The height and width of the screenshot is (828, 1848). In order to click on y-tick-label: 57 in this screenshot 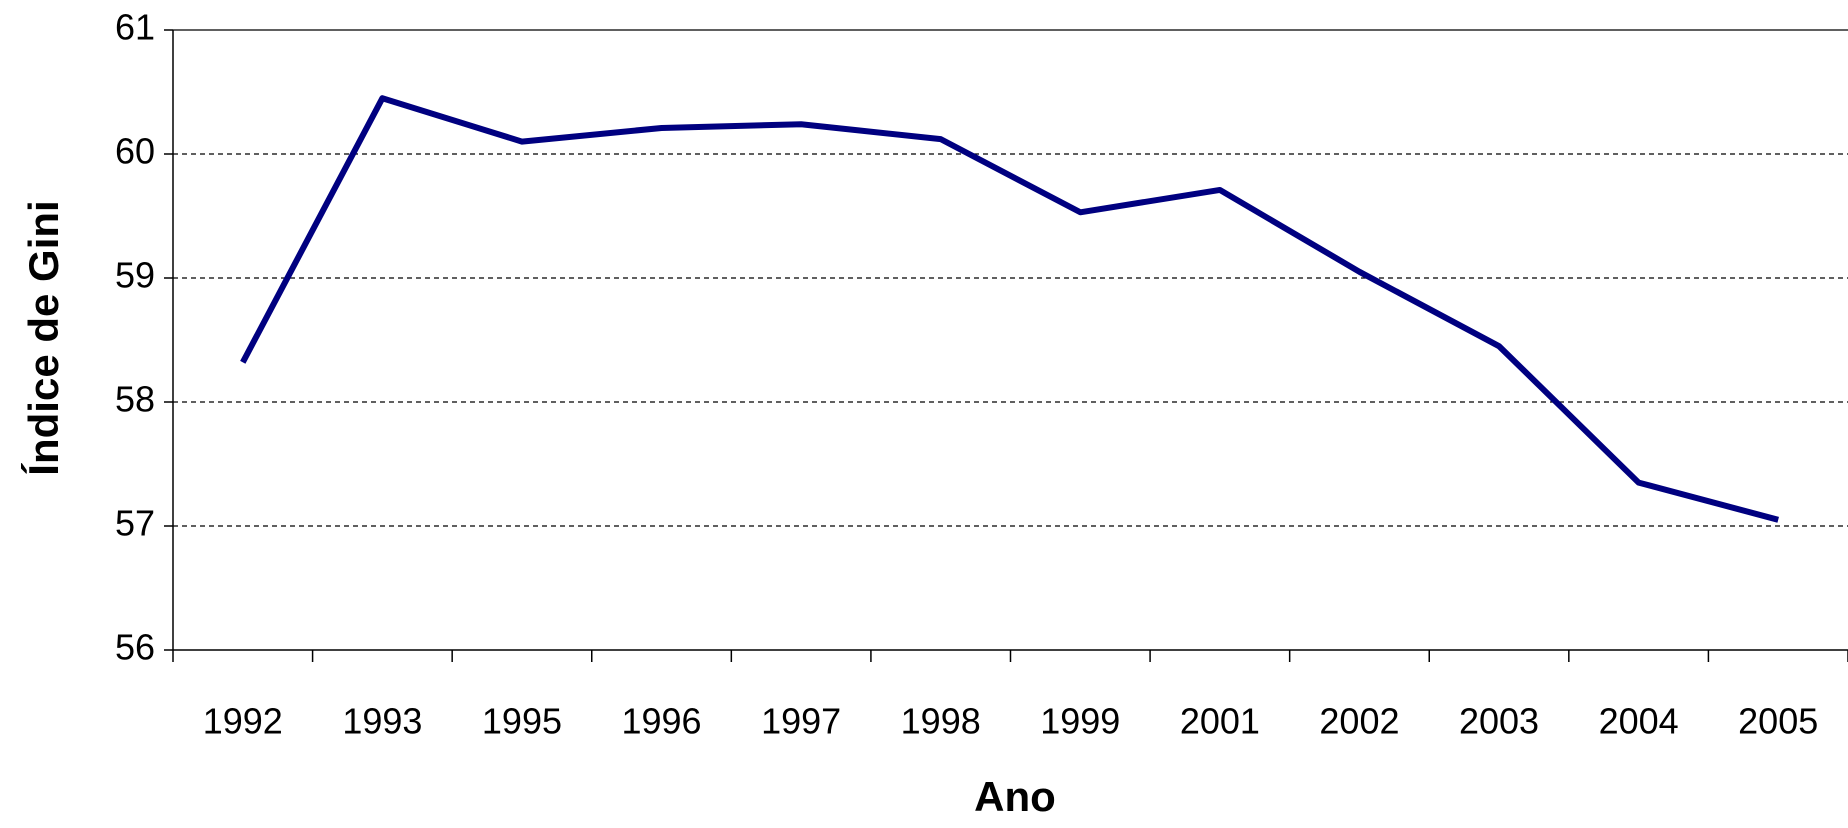, I will do `click(135, 523)`.